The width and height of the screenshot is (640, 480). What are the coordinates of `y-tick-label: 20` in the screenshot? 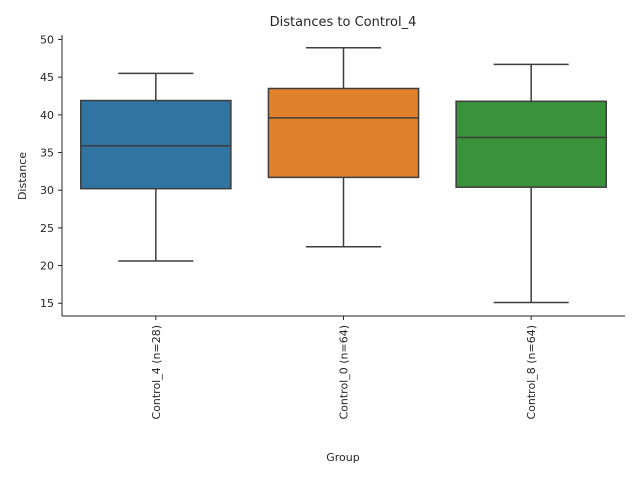 It's located at (47, 266).